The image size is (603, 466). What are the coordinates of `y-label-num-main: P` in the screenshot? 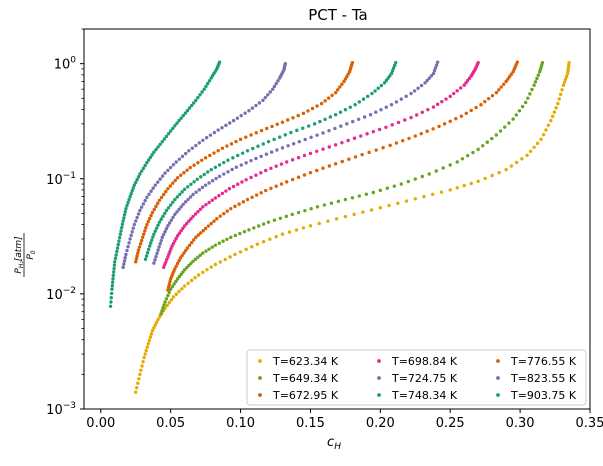 It's located at (19, 271).